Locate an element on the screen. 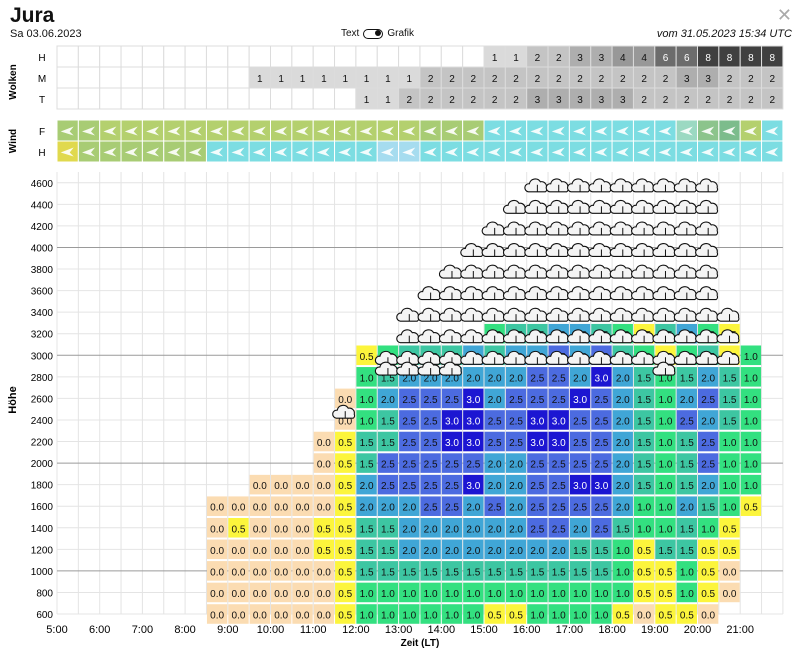  x-tick-label: 14:00 is located at coordinates (442, 630).